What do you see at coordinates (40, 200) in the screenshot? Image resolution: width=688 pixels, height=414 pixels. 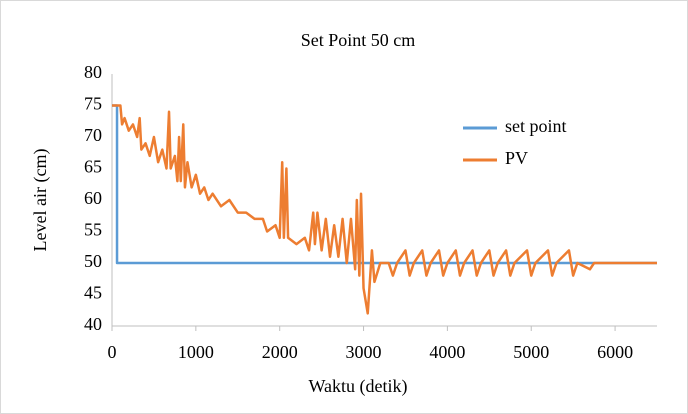 I see `y-axis-label: Level air (cm)` at bounding box center [40, 200].